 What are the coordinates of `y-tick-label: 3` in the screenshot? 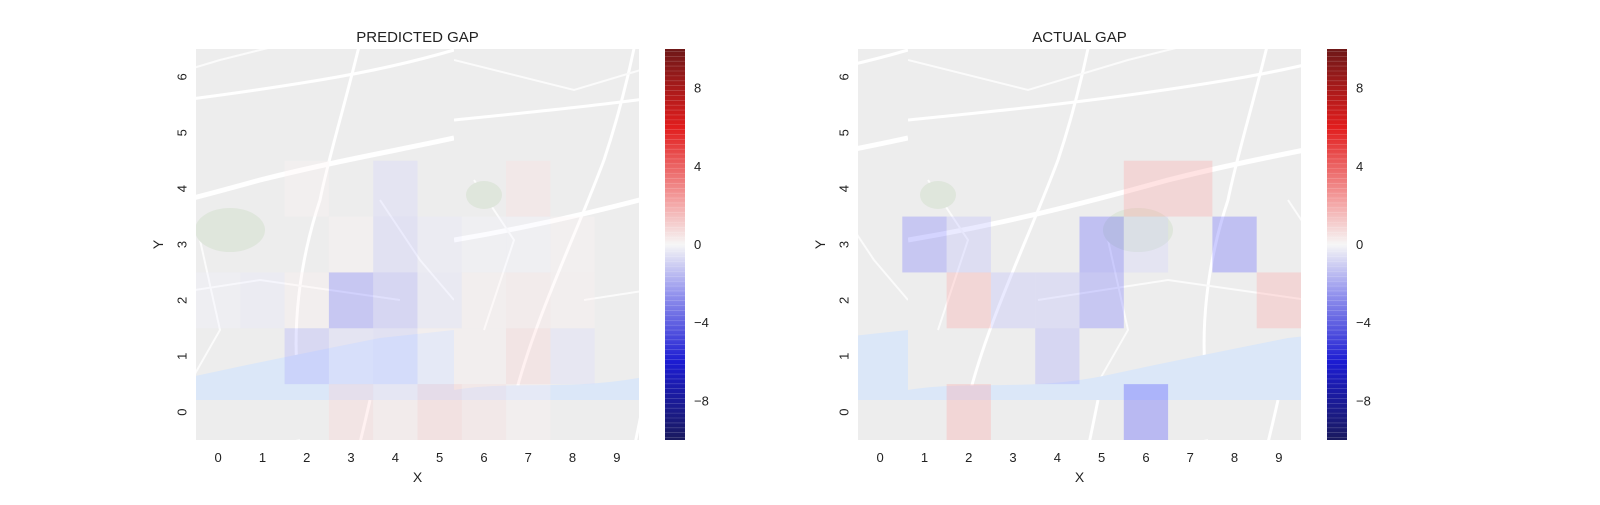 It's located at (182, 244).